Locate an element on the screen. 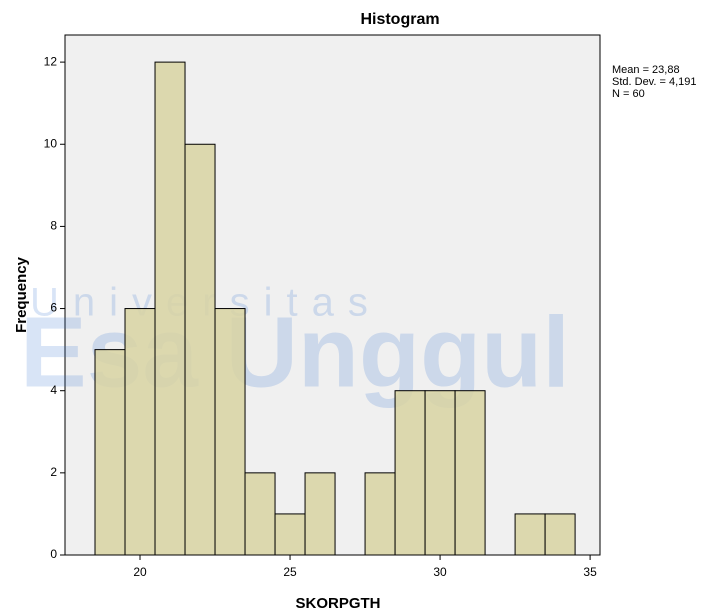 The height and width of the screenshot is (616, 721). y-tick-label: 2 is located at coordinates (53, 472).